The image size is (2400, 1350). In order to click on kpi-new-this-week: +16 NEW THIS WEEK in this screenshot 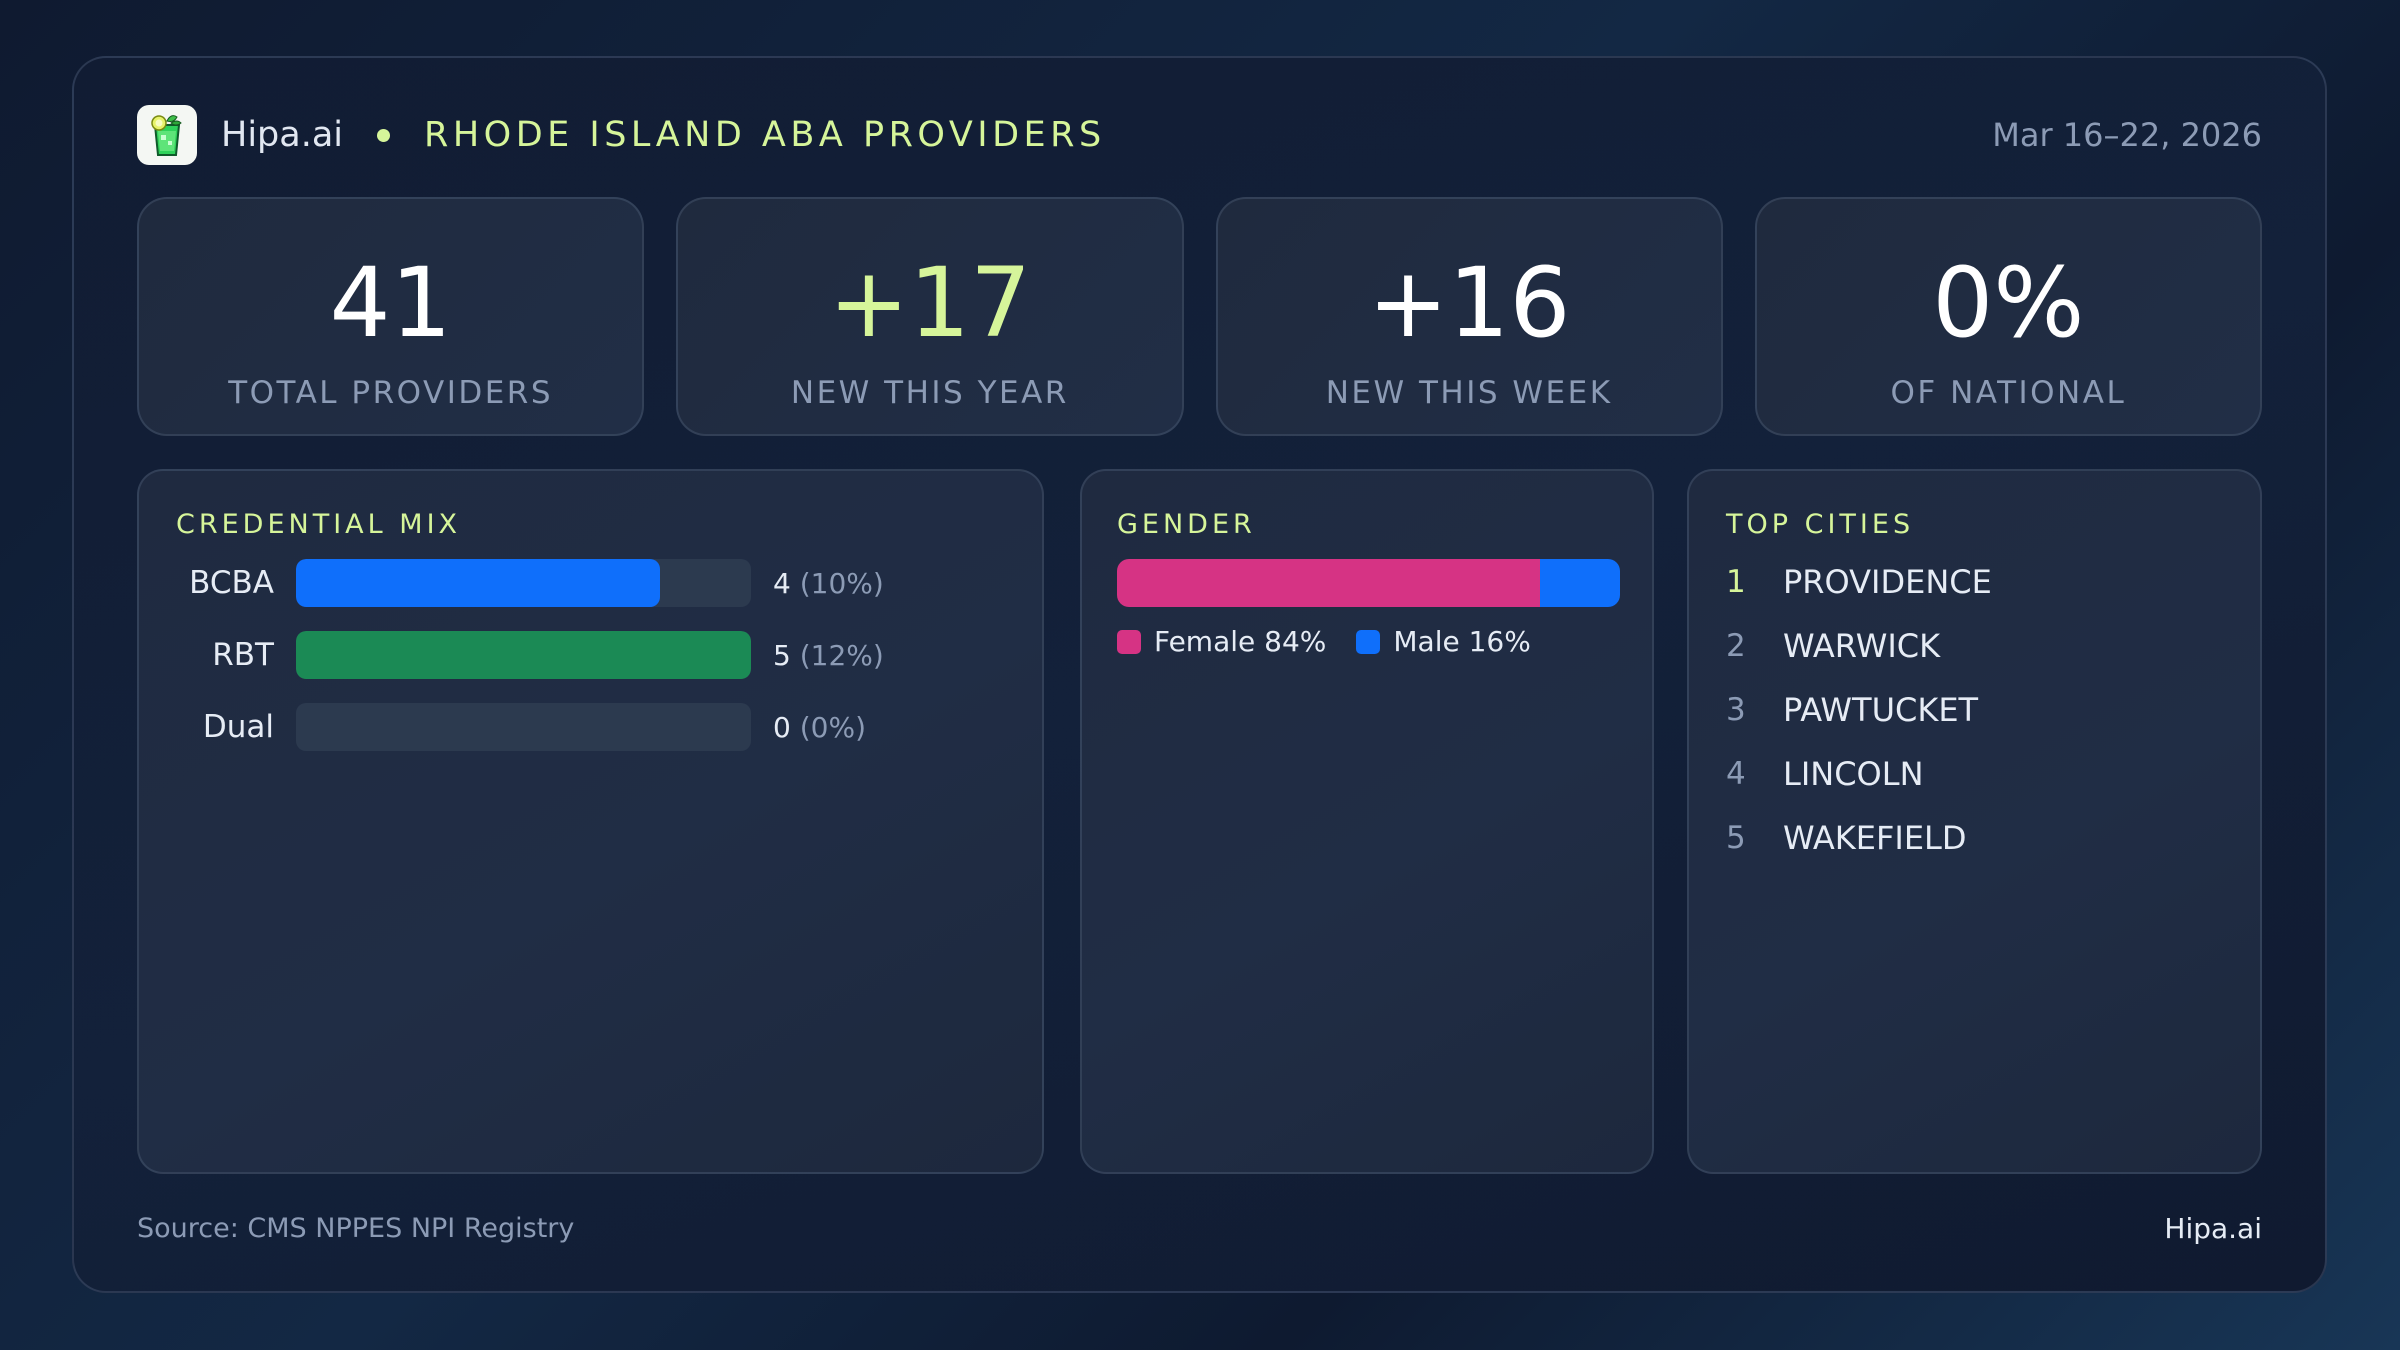, I will do `click(1469, 316)`.